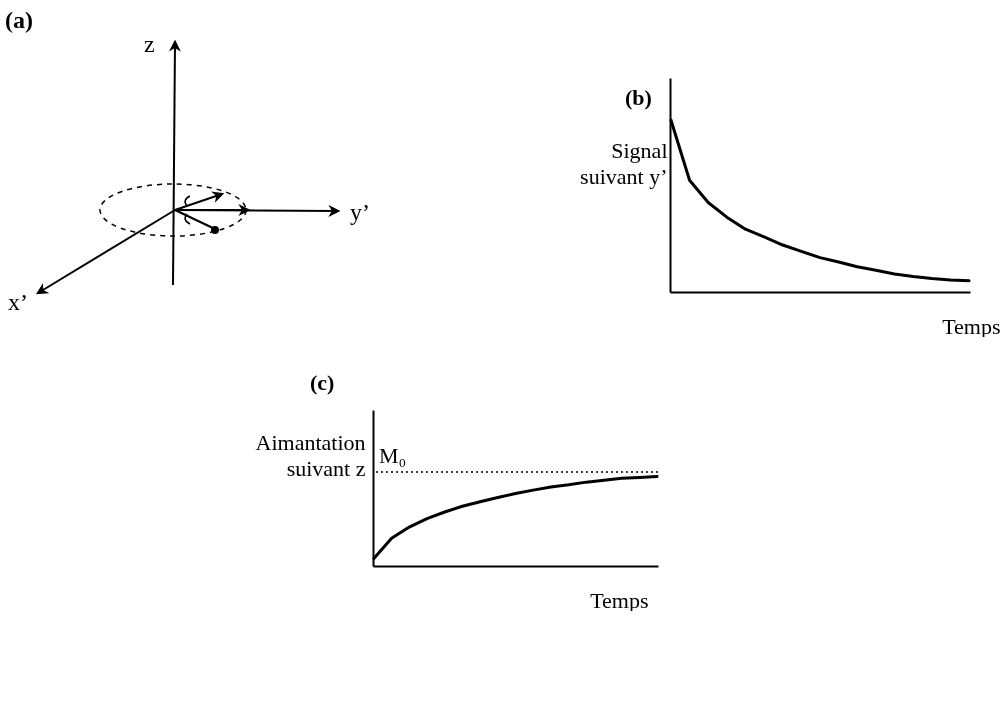 The width and height of the screenshot is (1005, 725). I want to click on y-axis-title: Signal suivant y’, so click(624, 163).